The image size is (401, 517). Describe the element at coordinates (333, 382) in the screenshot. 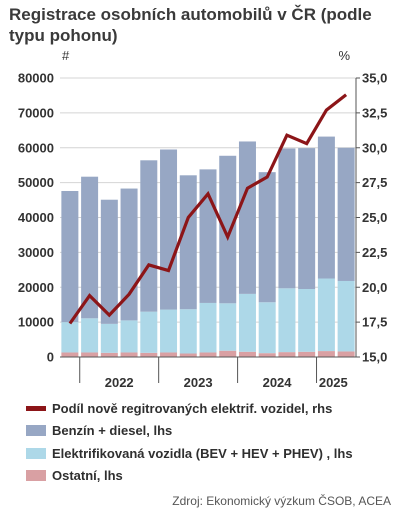

I see `x-year-label: 2025` at that location.